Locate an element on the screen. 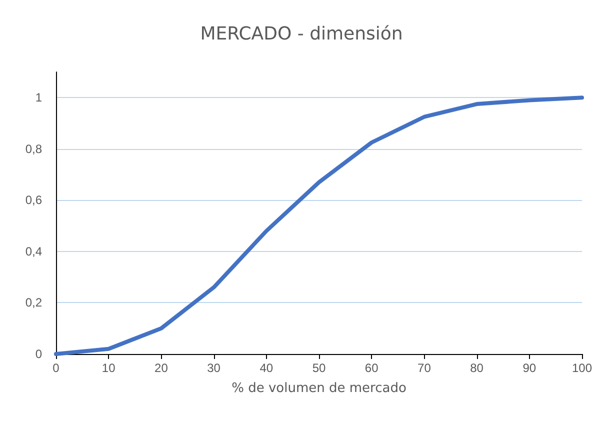  y-tick-label: 0,2 is located at coordinates (33, 303).